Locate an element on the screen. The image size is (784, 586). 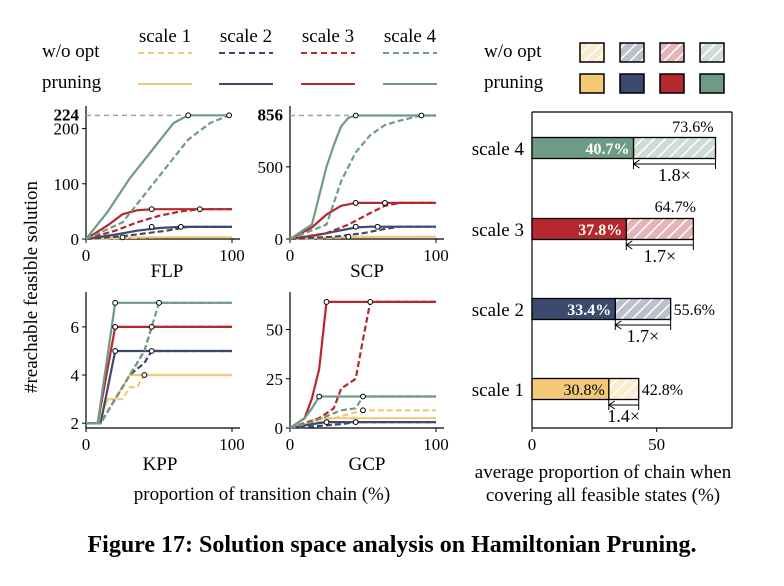
bar-pruning-value-label: 40.7% is located at coordinates (607, 149).